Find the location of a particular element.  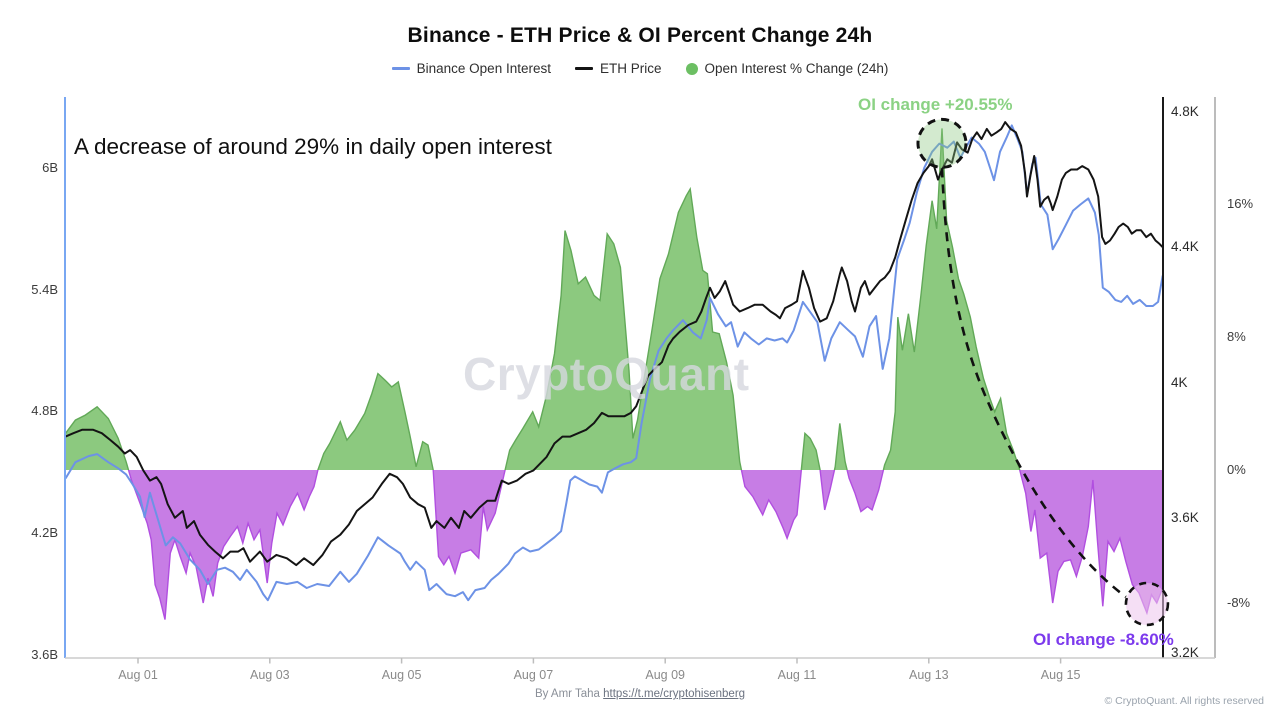

y-right-price-tick-label: 3.2K is located at coordinates (1185, 652).